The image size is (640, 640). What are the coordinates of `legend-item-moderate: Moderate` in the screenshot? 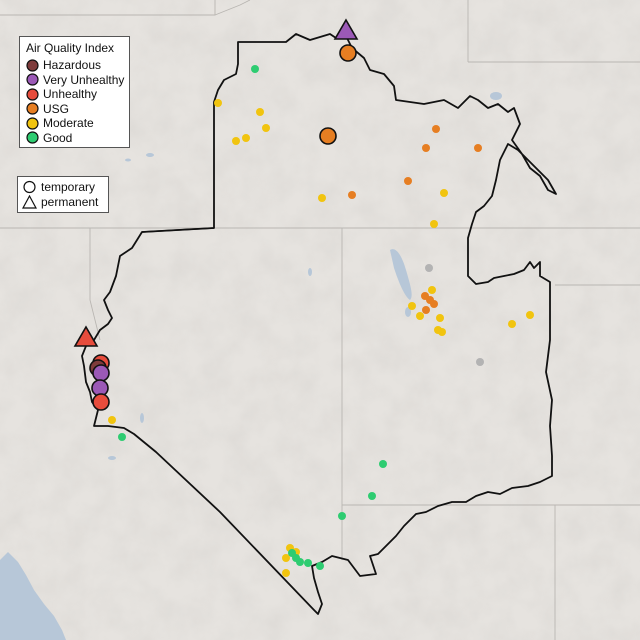 It's located at (77, 123).